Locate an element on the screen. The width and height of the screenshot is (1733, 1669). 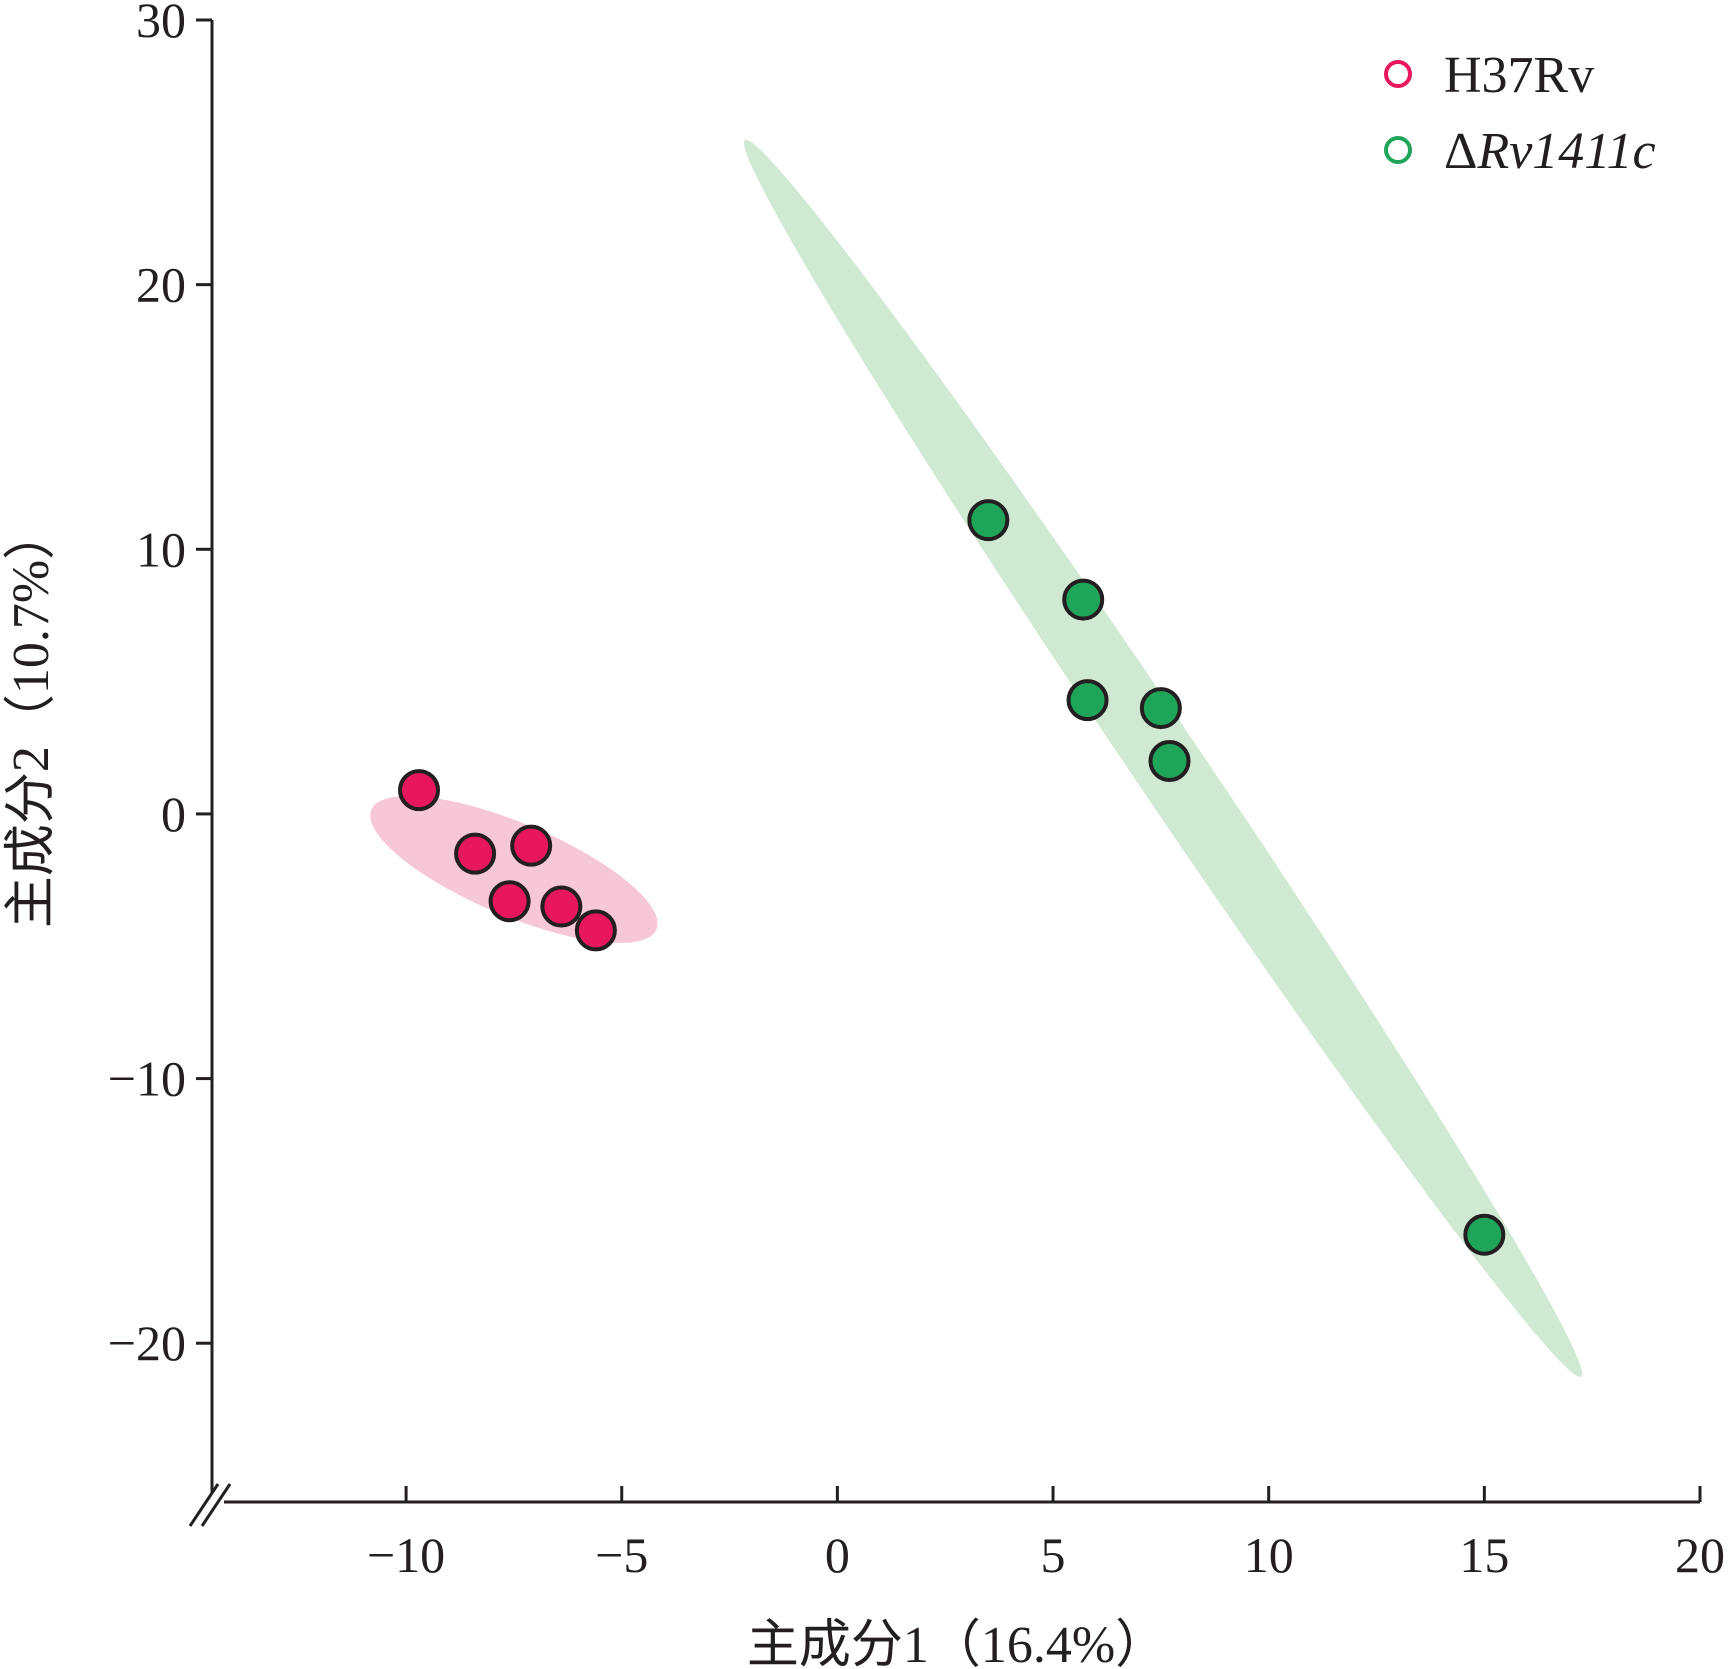
y-tick-label: −20 is located at coordinates (147, 1343).